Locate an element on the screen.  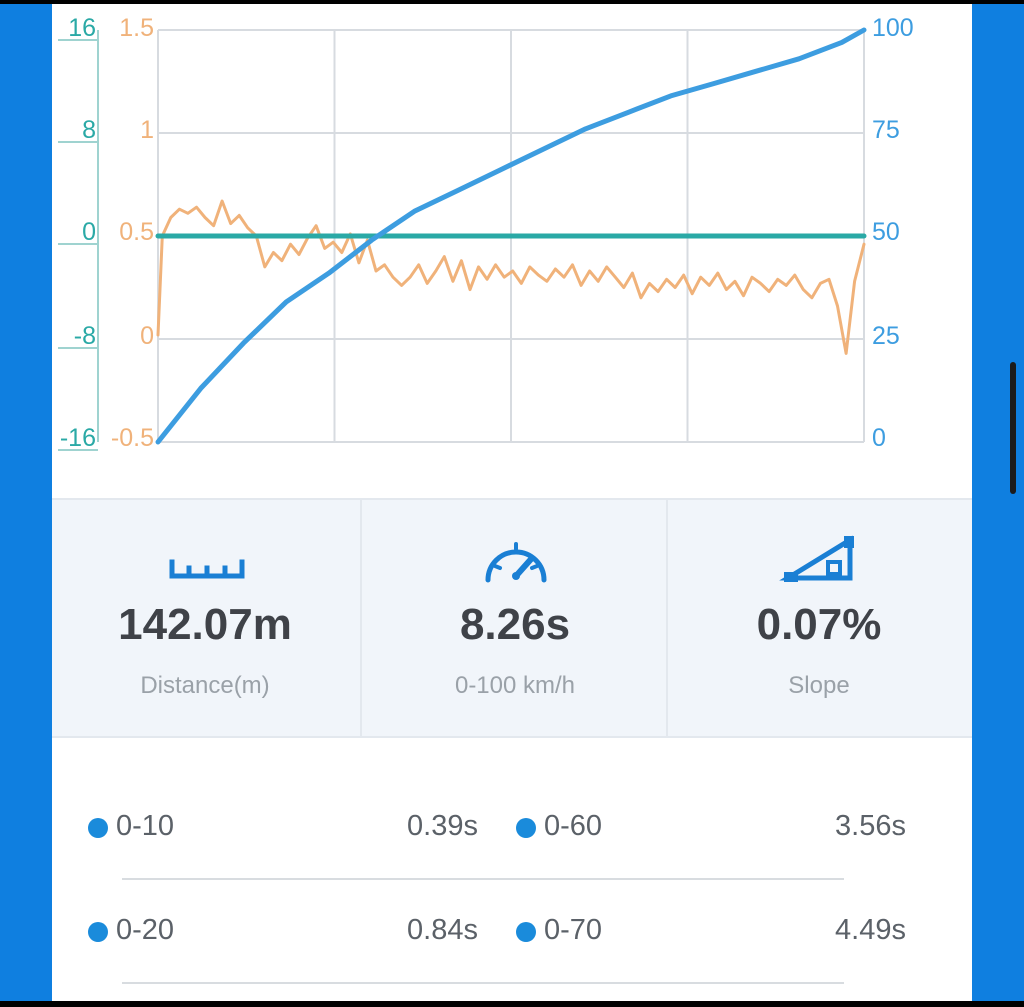
split-item: 0-10 0.39s is located at coordinates (283, 830).